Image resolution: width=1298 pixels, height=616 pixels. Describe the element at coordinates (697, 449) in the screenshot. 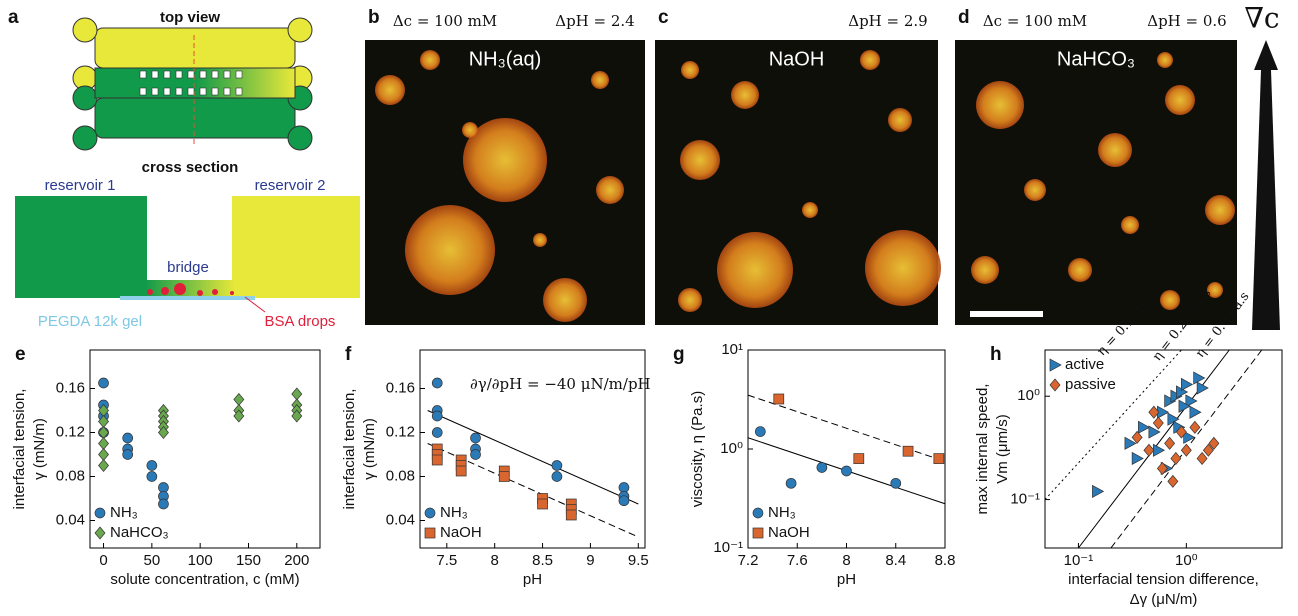

I see `y-axis-label: viscosity, η (Pa.s)` at that location.